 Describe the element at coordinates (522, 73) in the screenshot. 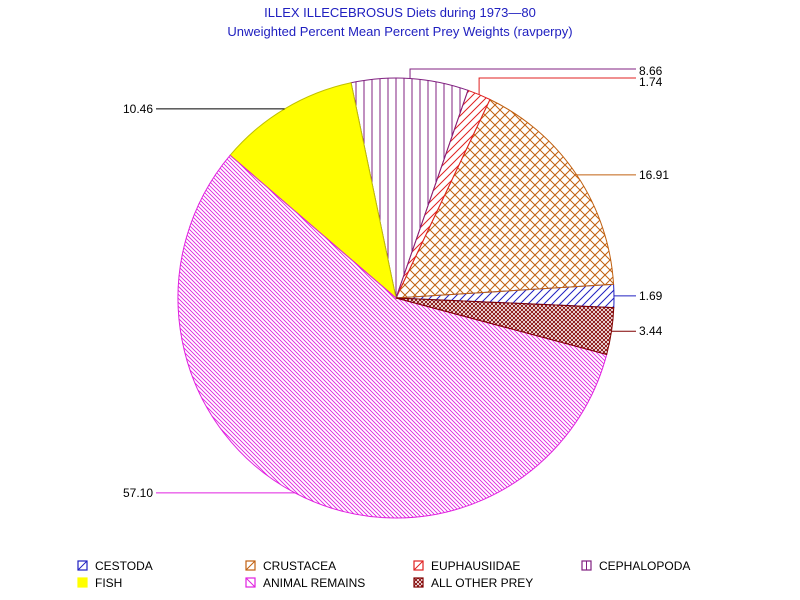

I see `leader-line-cephalopoda` at that location.